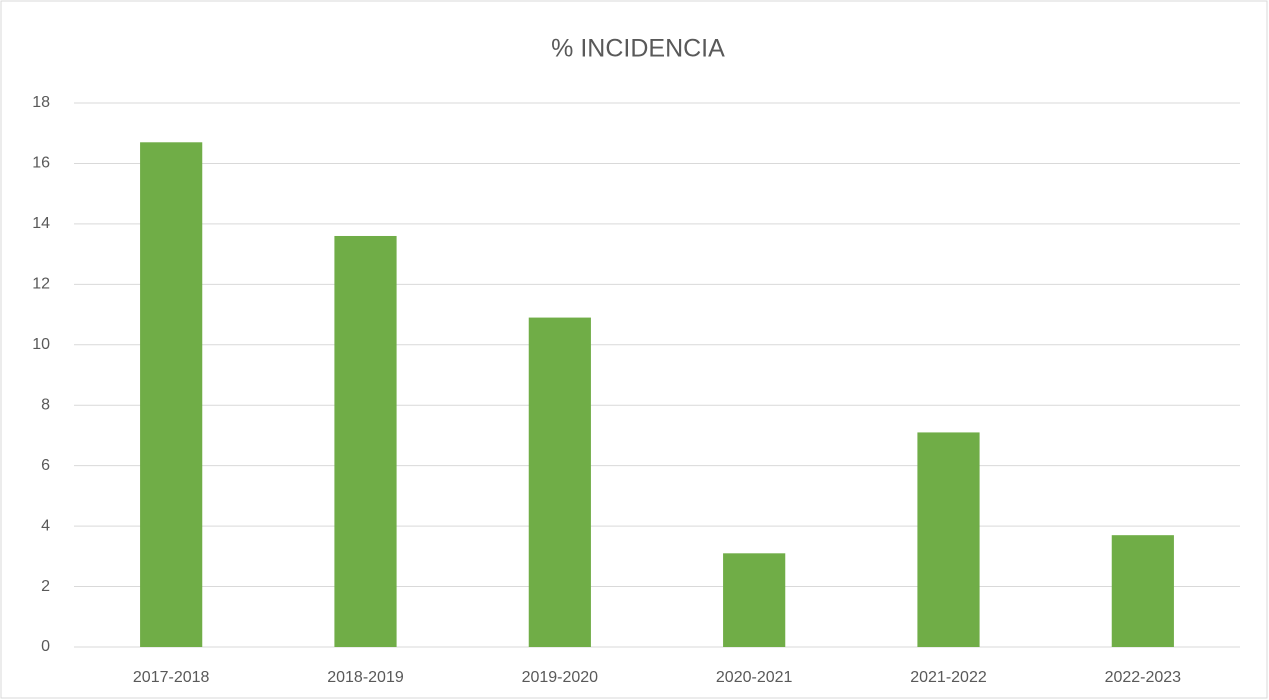 The image size is (1269, 700). I want to click on y-tick-label: 14, so click(41, 223).